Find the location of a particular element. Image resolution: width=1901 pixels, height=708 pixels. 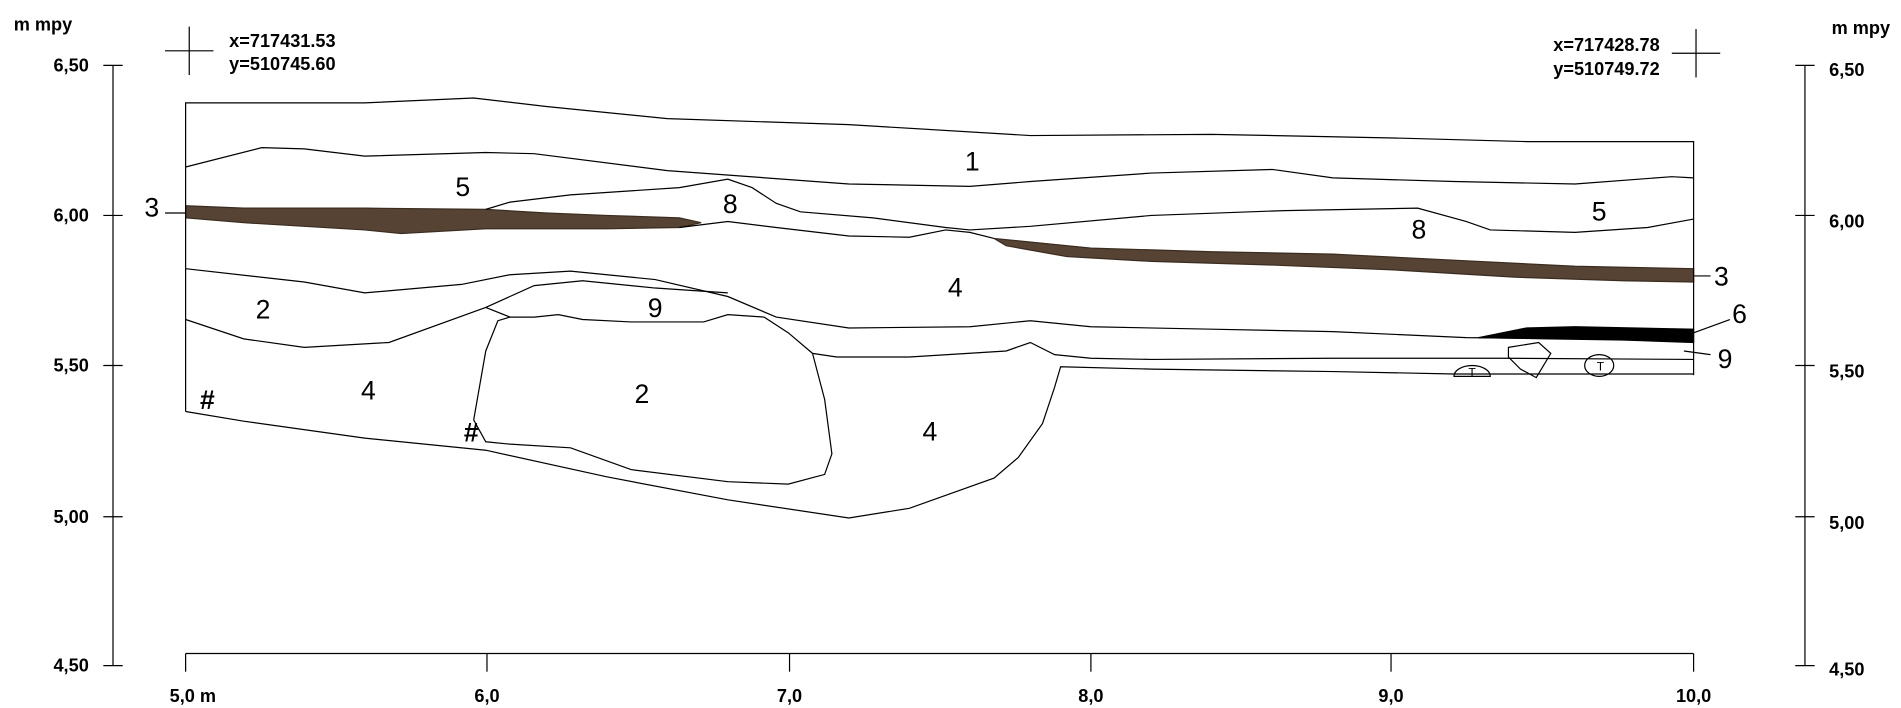

tick-label: 9,0 is located at coordinates (1390, 696).